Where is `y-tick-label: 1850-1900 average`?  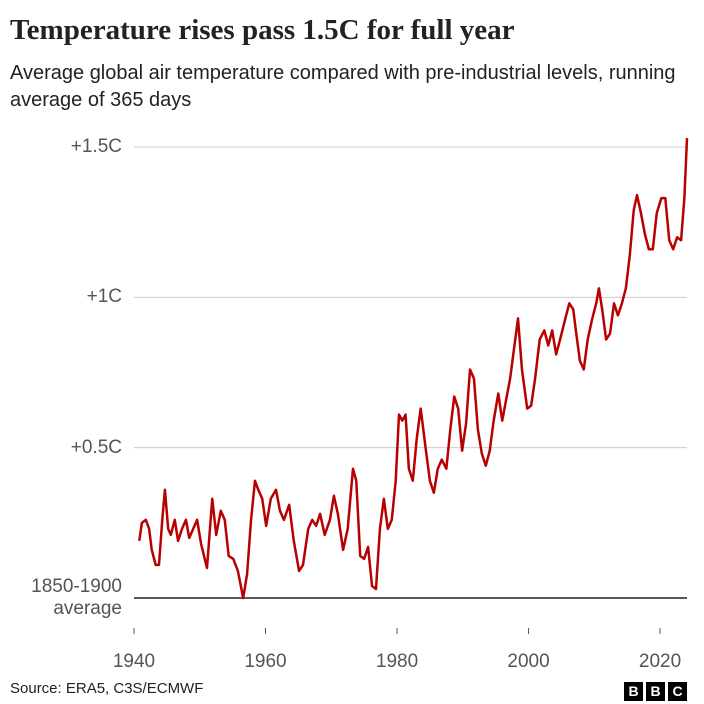
y-tick-label: 1850-1900 average is located at coordinates (76, 597).